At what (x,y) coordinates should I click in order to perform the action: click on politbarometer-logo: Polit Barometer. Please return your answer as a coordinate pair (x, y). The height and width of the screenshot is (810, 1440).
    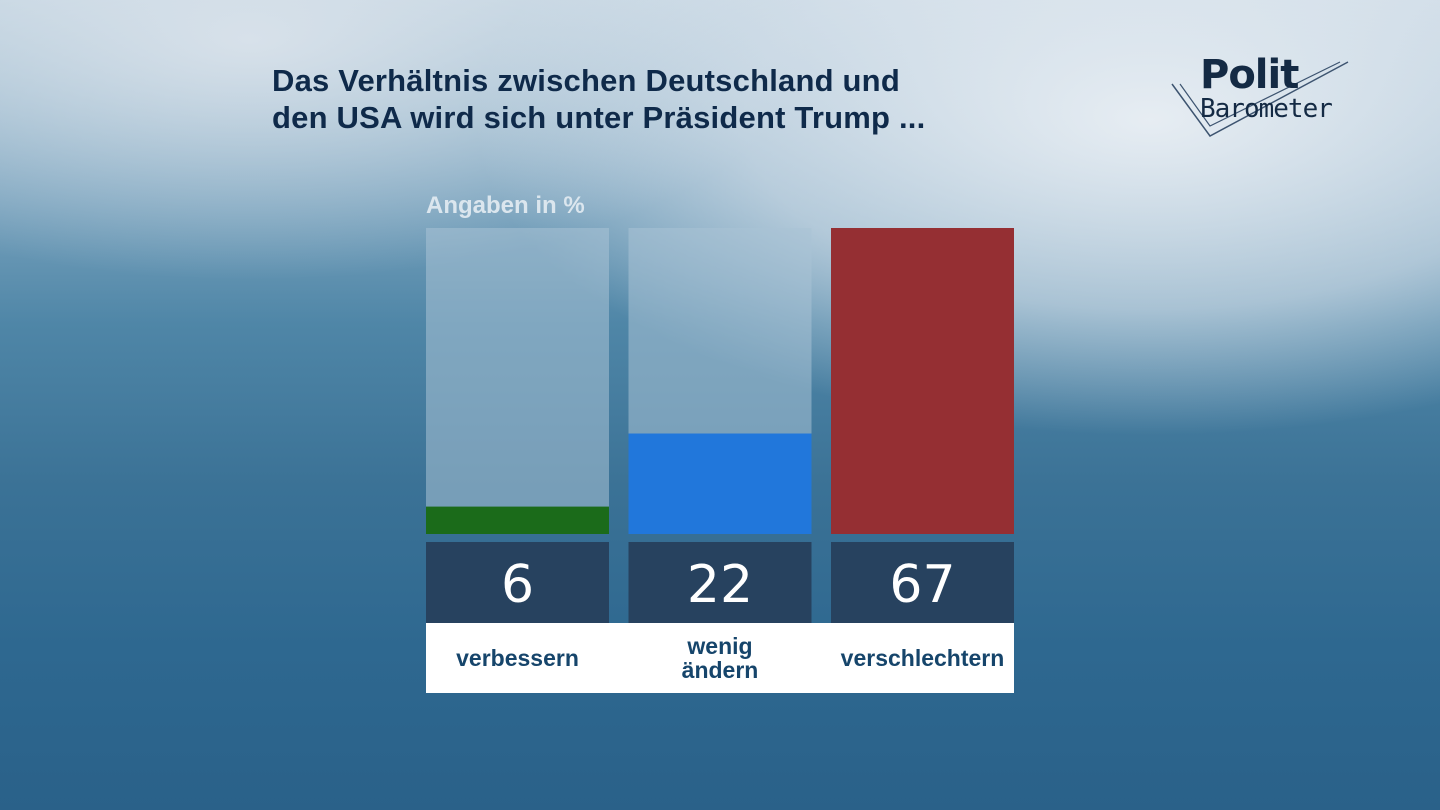
    Looking at the image, I should click on (1263, 97).